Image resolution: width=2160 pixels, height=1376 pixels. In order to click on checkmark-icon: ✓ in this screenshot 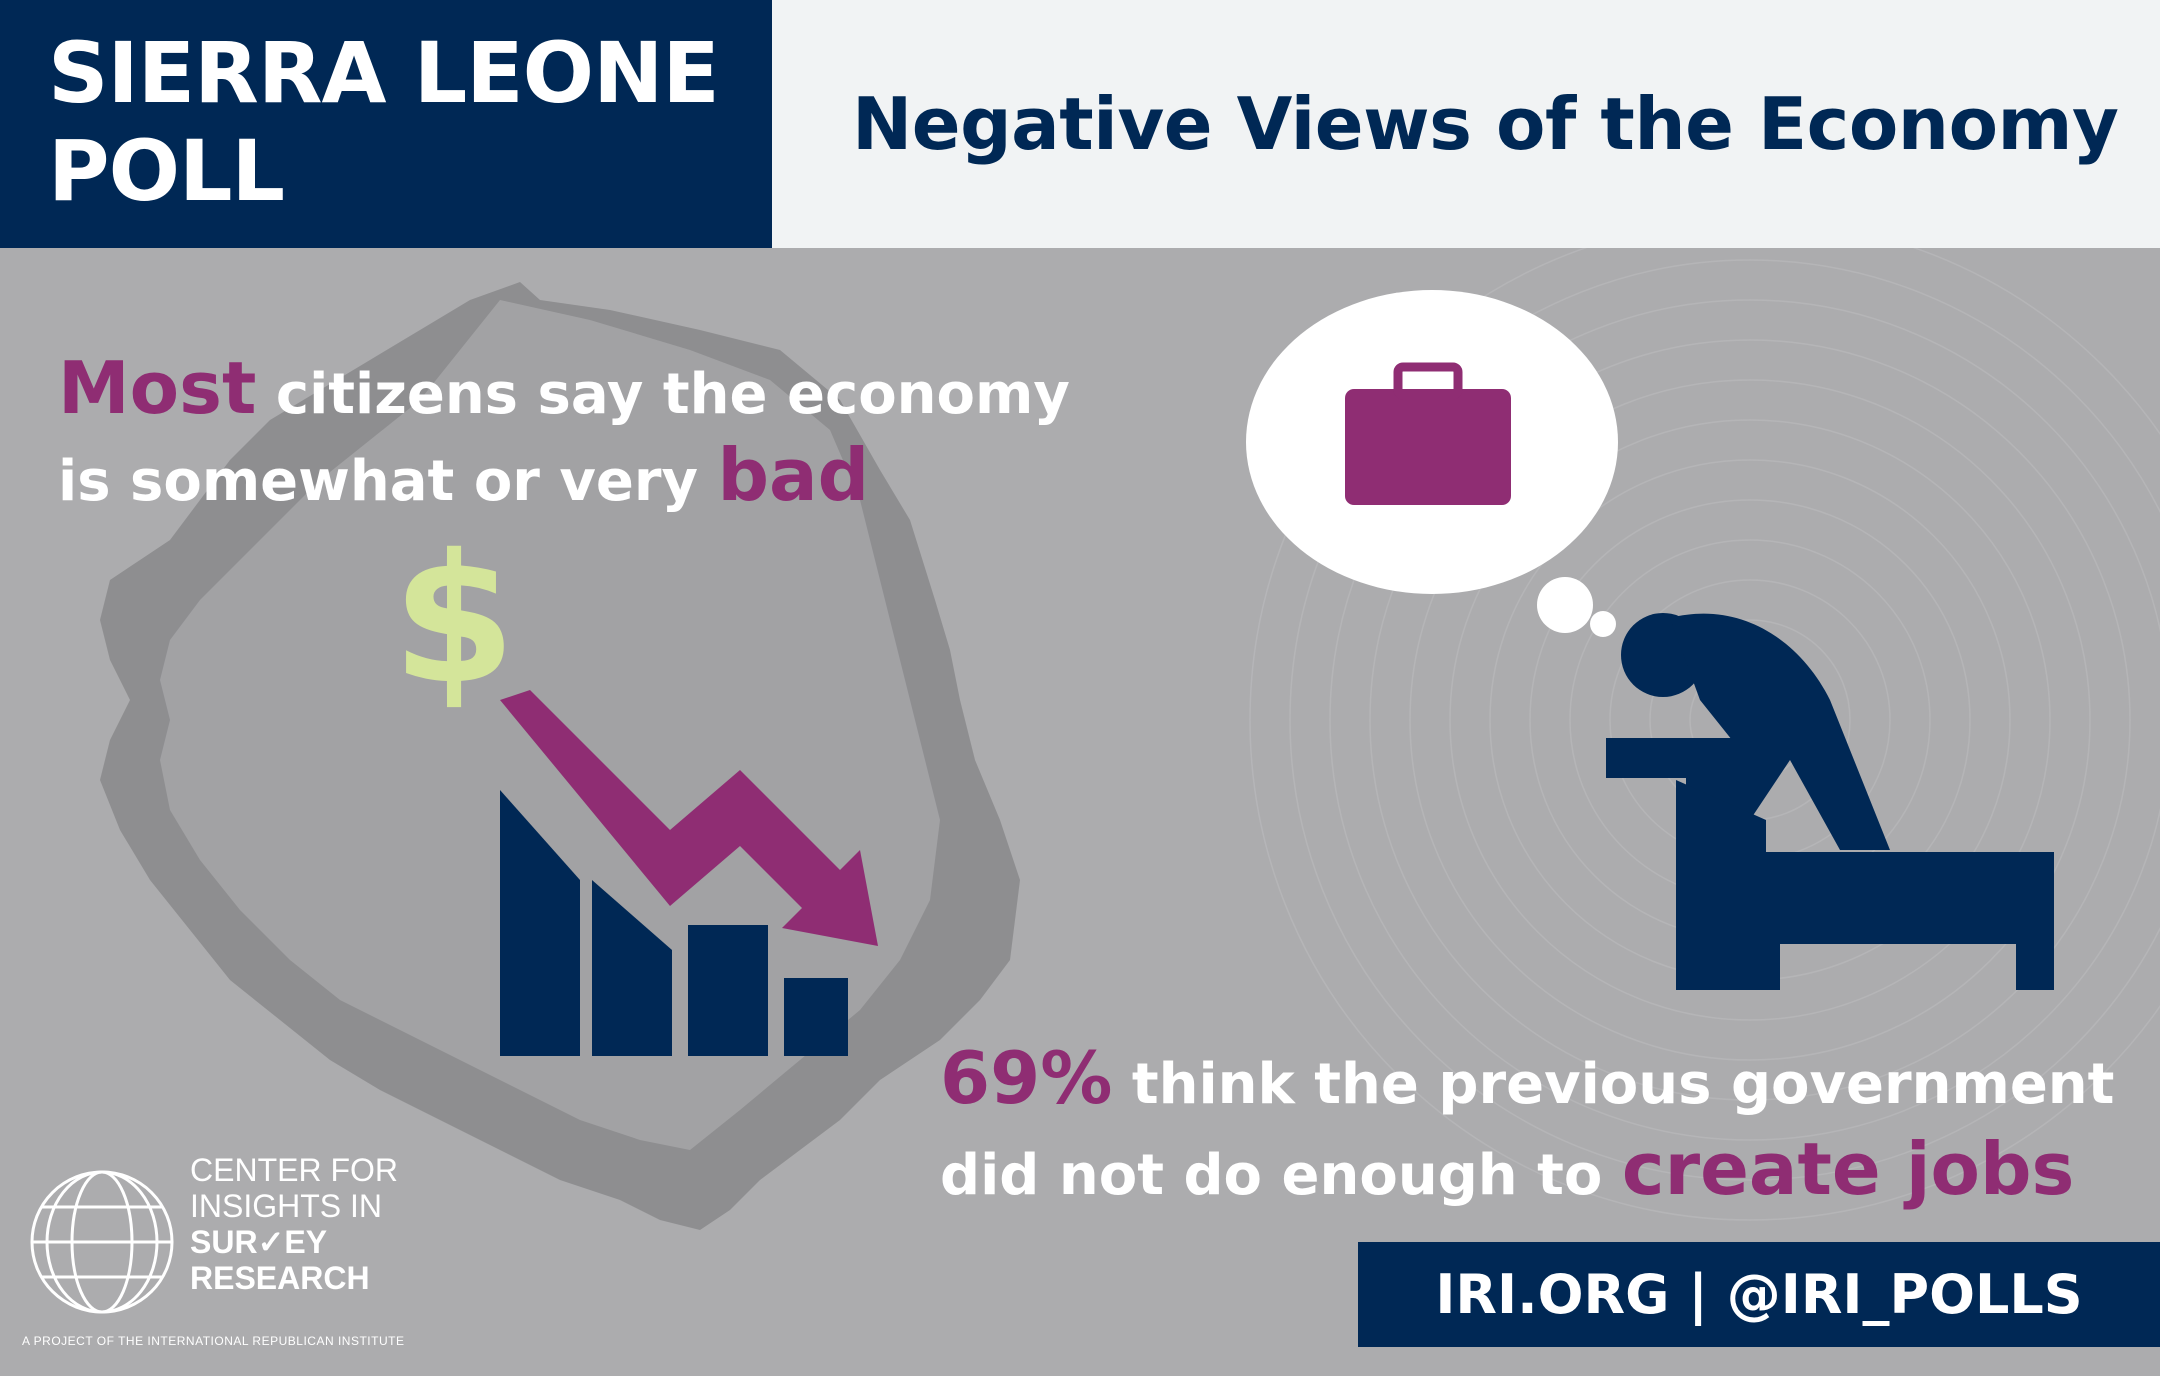, I will do `click(271, 1242)`.